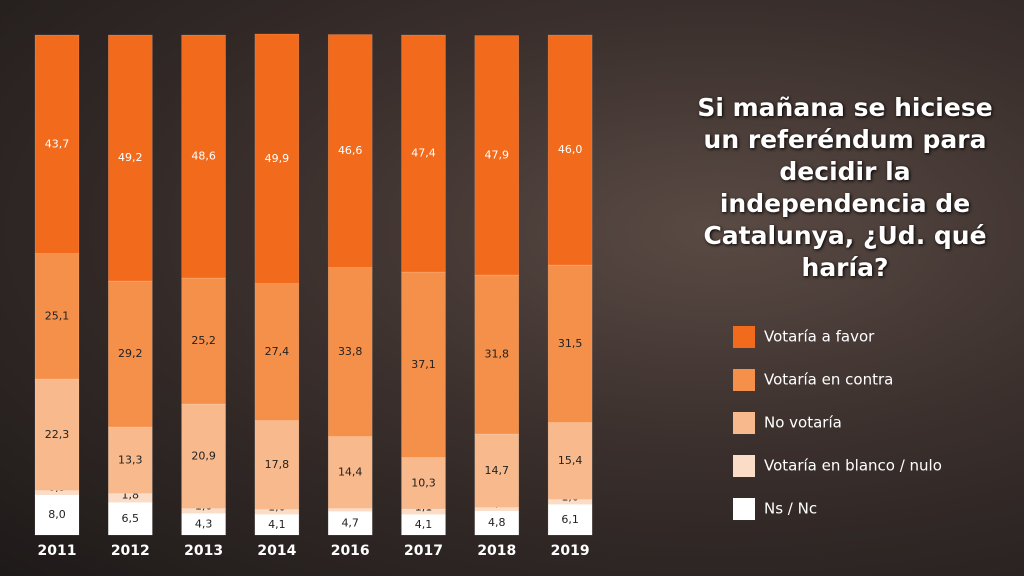 The image size is (1024, 576). I want to click on value-label: 8,0, so click(57, 514).